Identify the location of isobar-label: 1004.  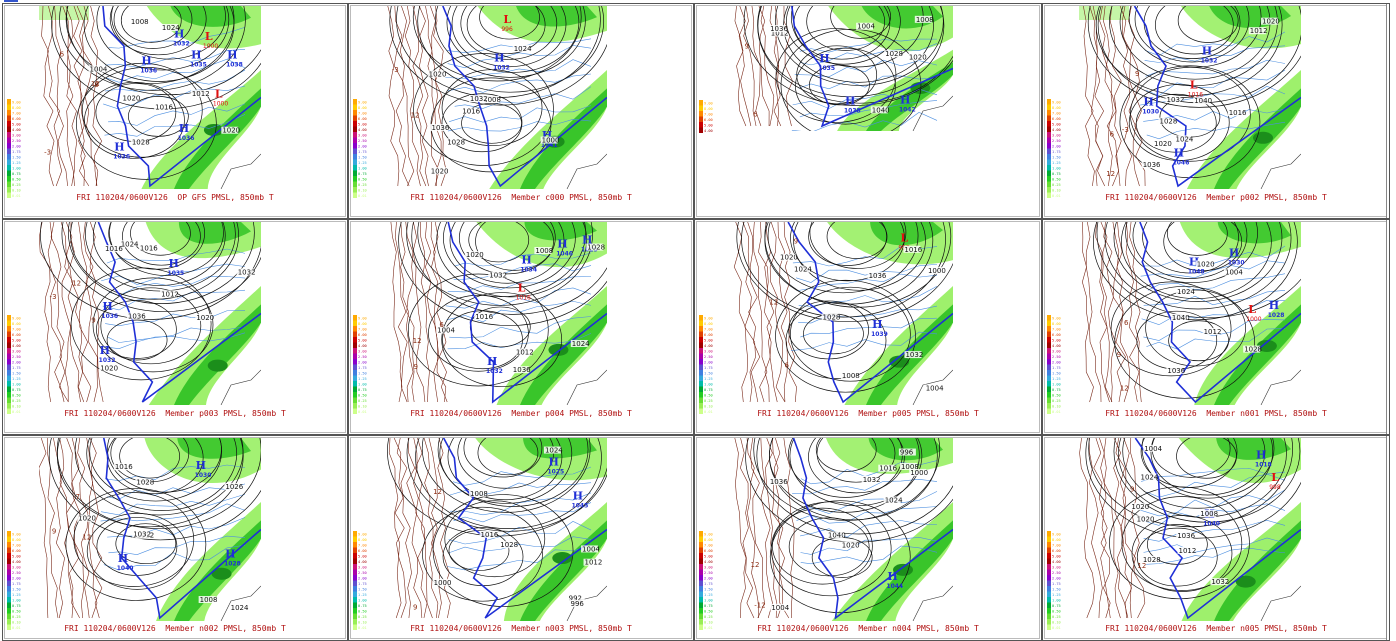
(866, 27).